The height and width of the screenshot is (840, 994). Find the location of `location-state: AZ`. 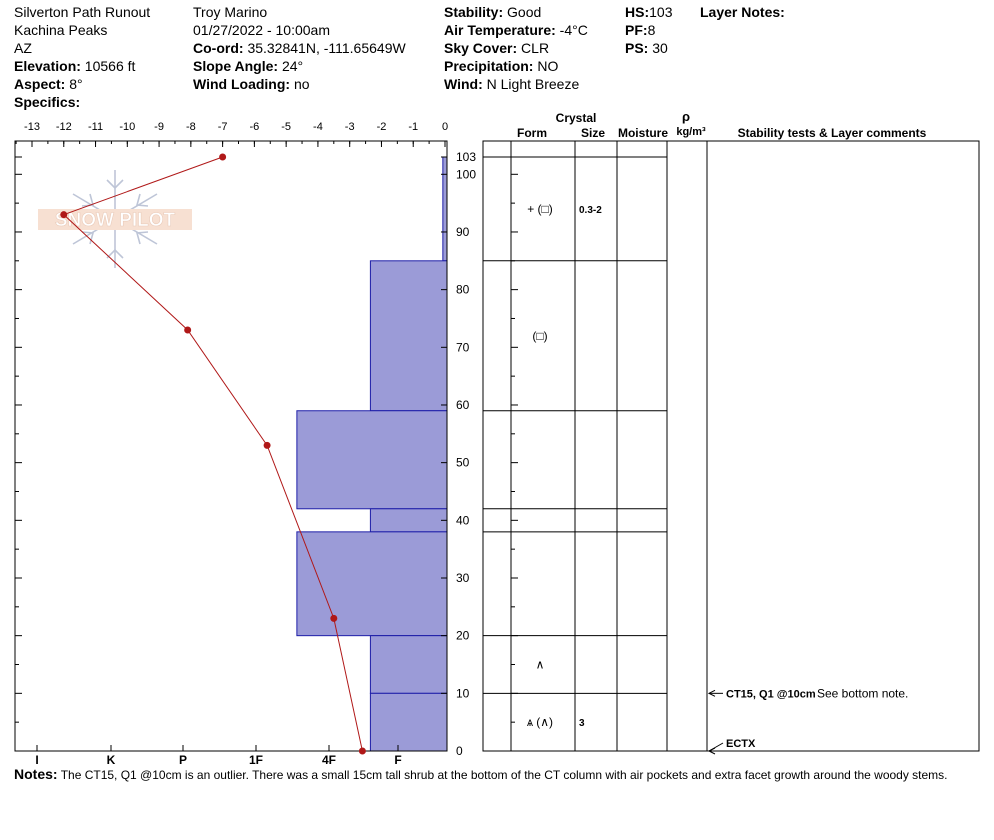

location-state: AZ is located at coordinates (23, 48).